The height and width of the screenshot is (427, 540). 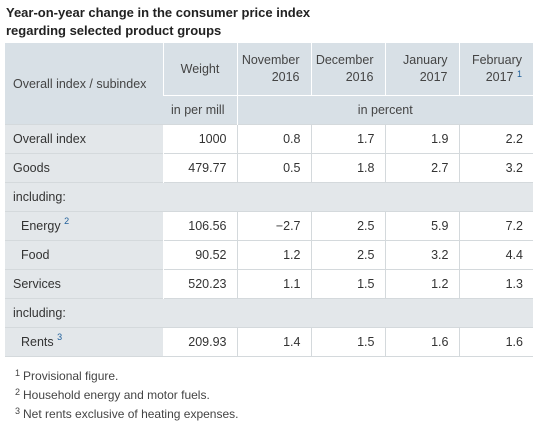 I want to click on row-label-services: Services, so click(x=84, y=284).